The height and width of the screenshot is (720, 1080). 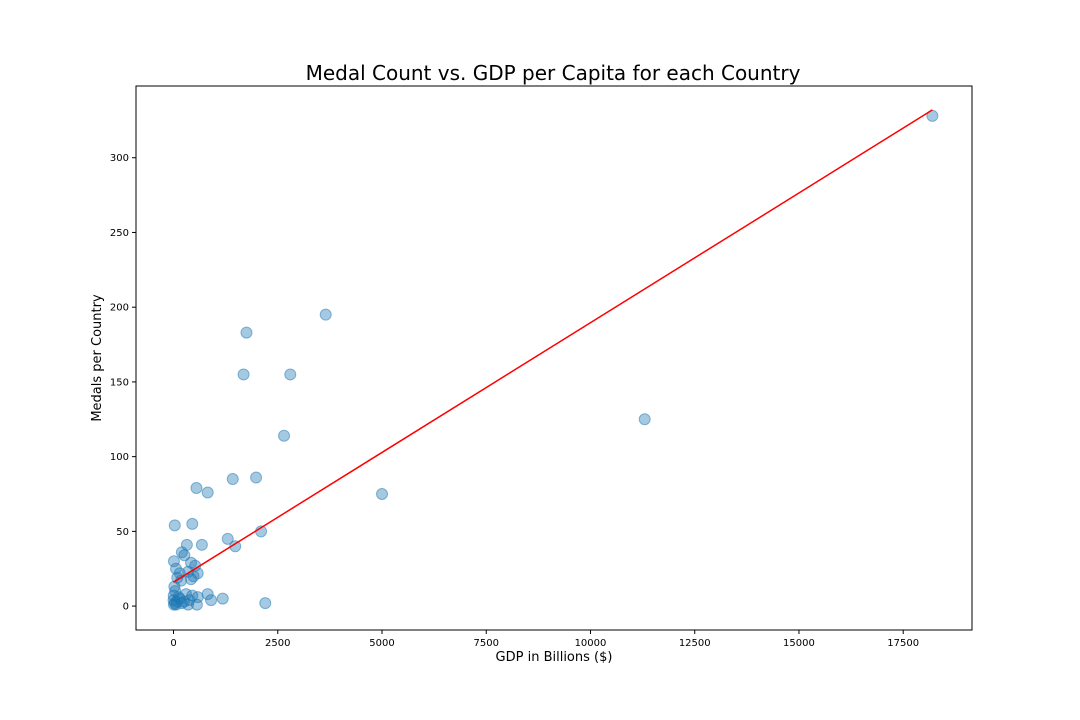 I want to click on y-tick-label: 50, so click(x=122, y=532).